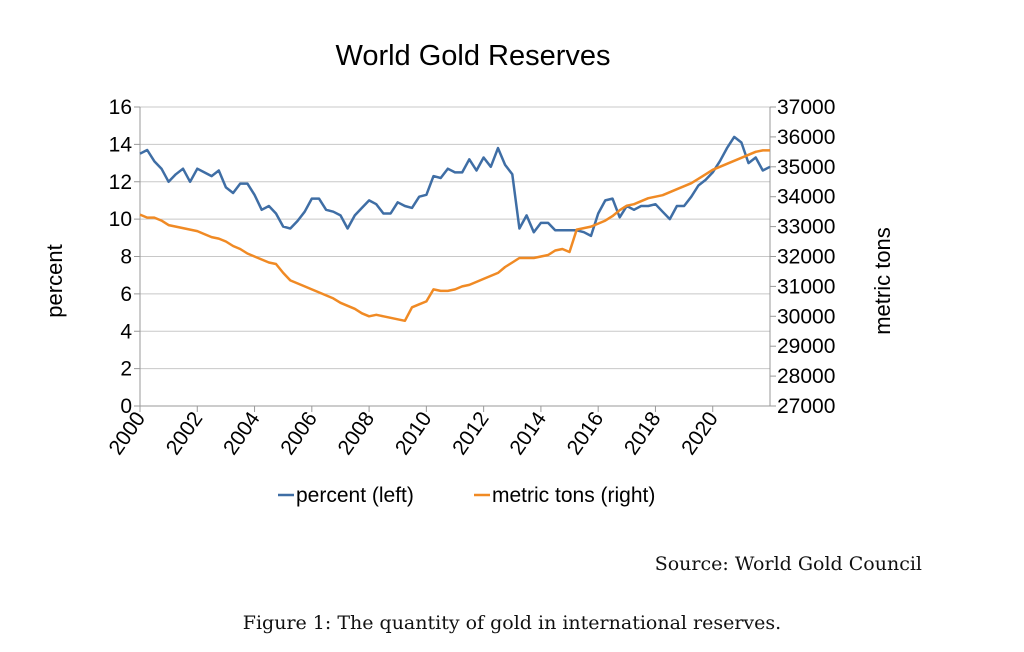  Describe the element at coordinates (806, 376) in the screenshot. I see `y2-tick-label: 28000` at that location.